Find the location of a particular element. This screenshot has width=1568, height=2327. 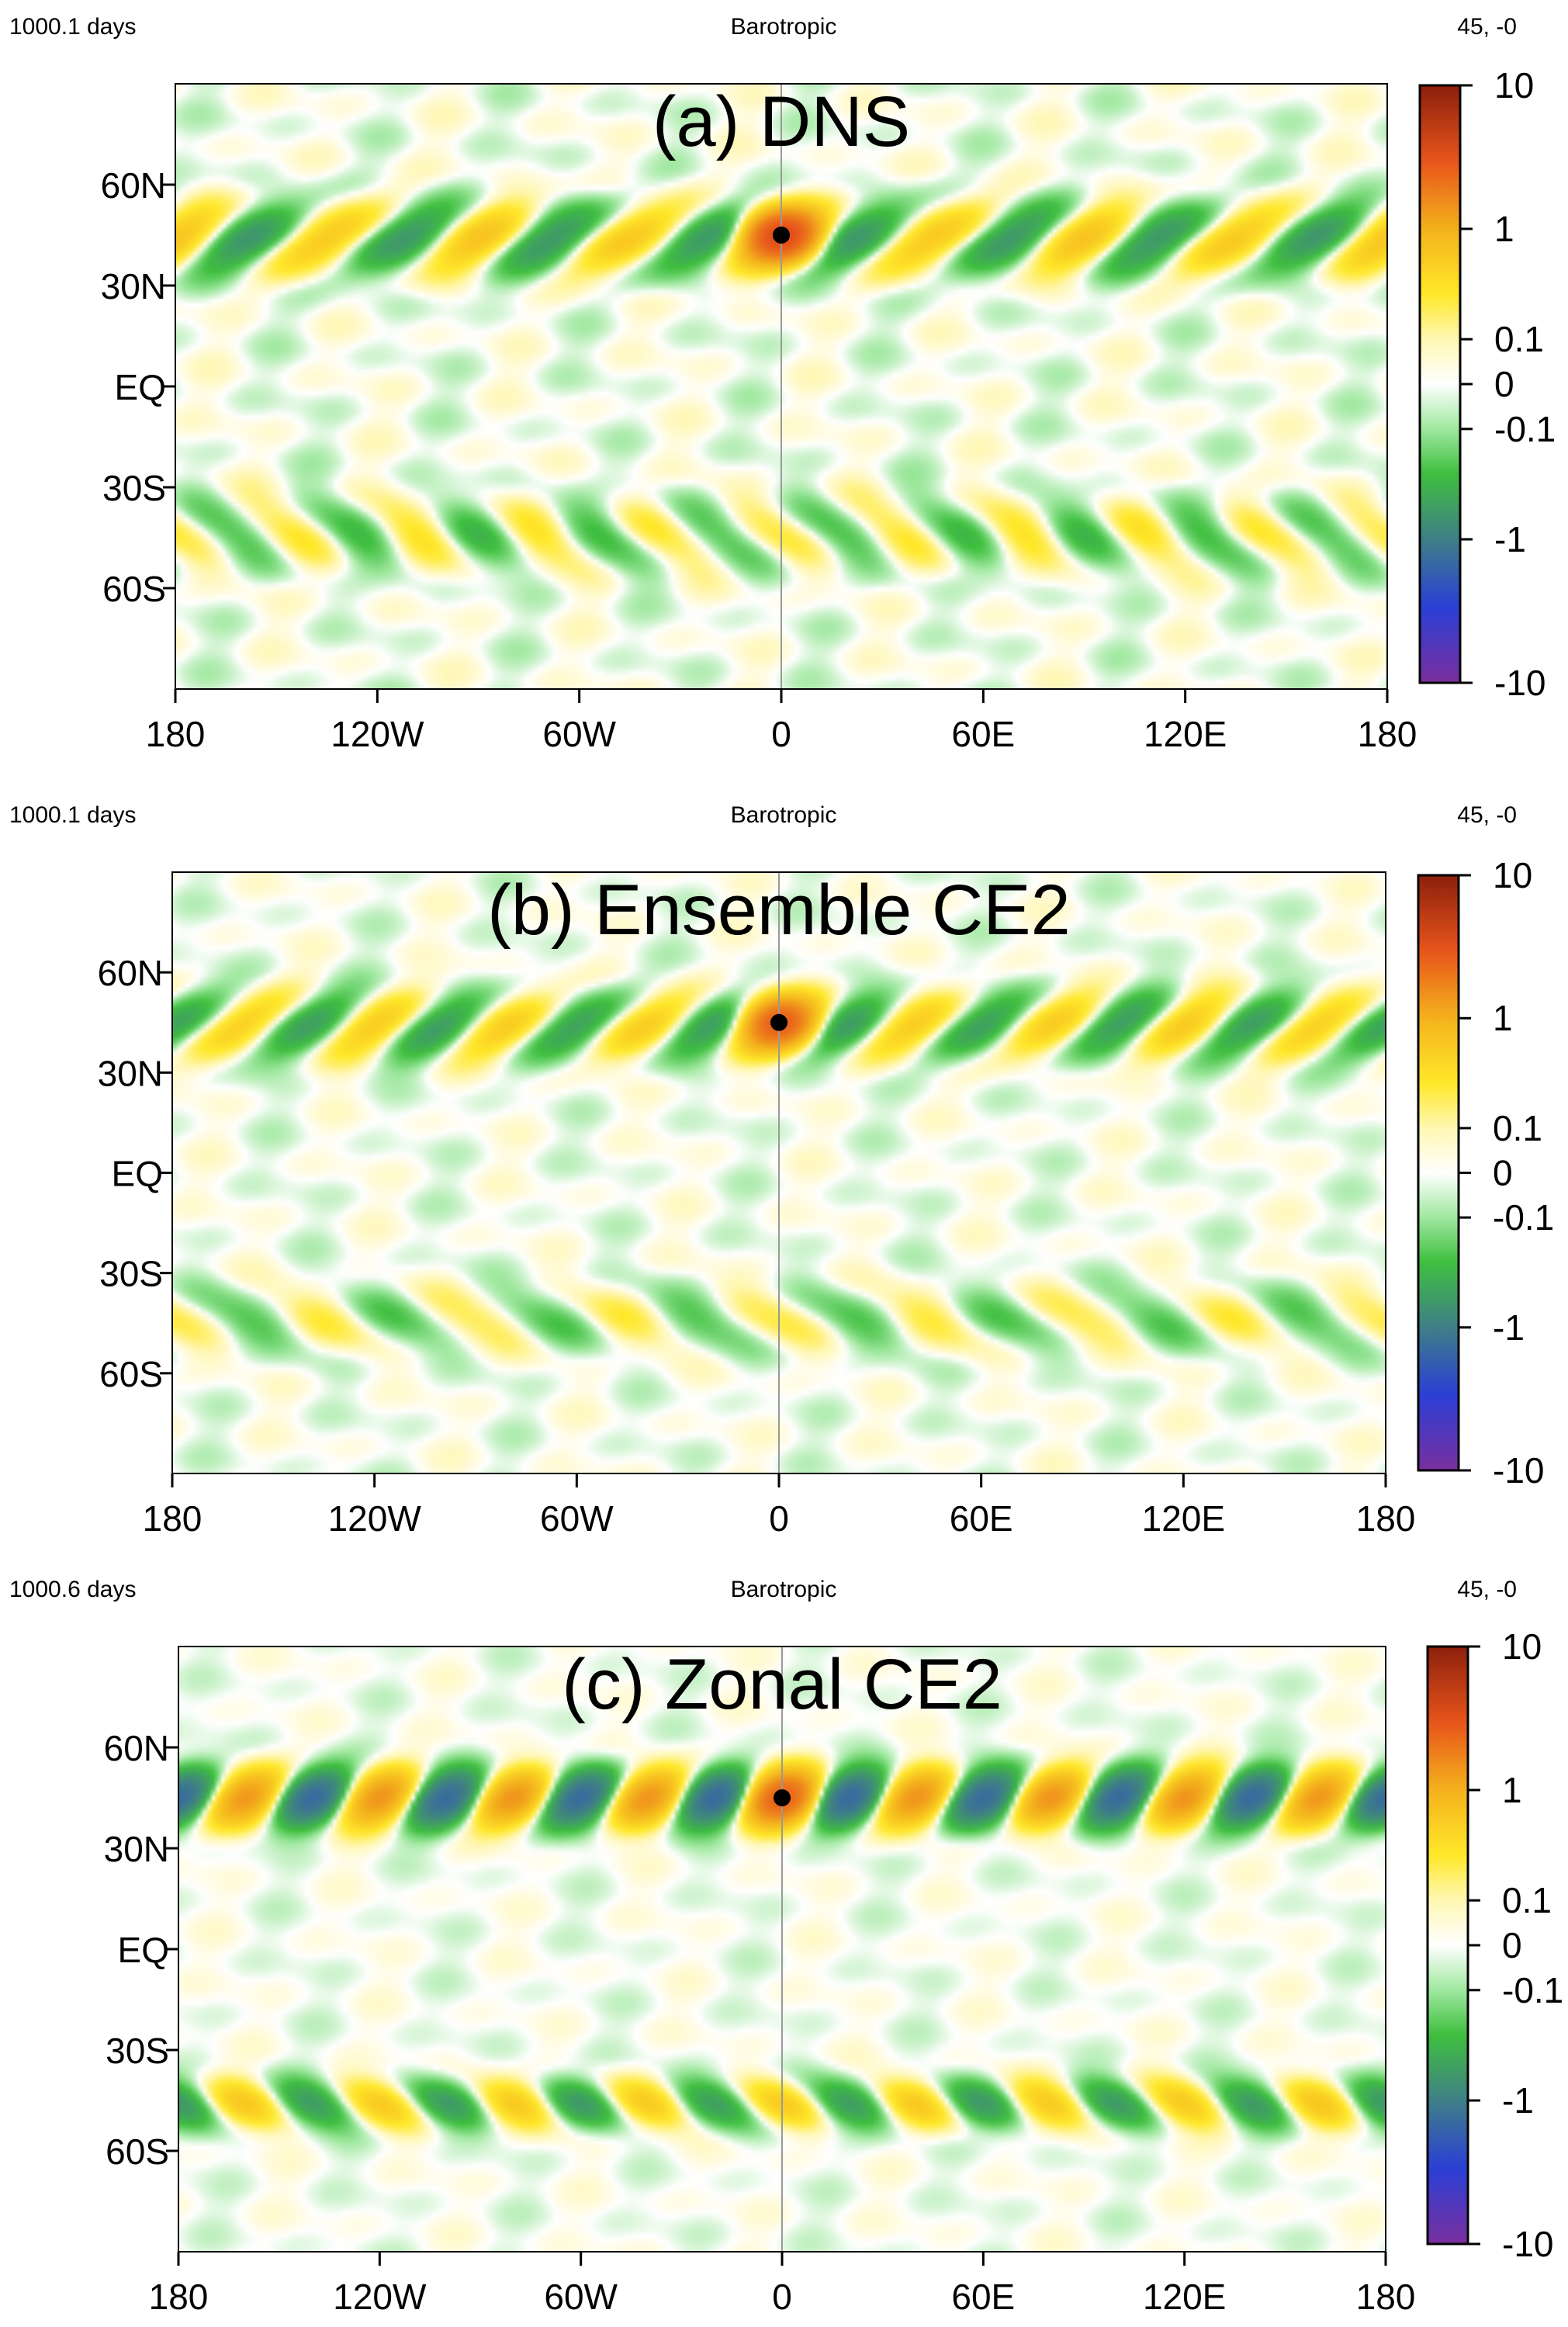

panel-label: (c) Zonal CE2 is located at coordinates (782, 1684).